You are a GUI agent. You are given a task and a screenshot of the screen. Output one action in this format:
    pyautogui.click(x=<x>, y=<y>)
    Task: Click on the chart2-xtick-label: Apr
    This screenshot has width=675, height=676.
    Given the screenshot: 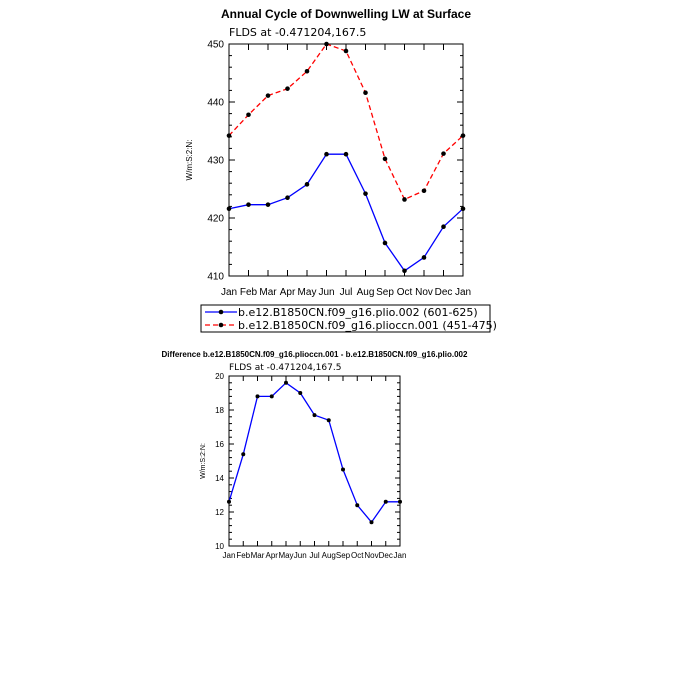 What is the action you would take?
    pyautogui.click(x=272, y=555)
    